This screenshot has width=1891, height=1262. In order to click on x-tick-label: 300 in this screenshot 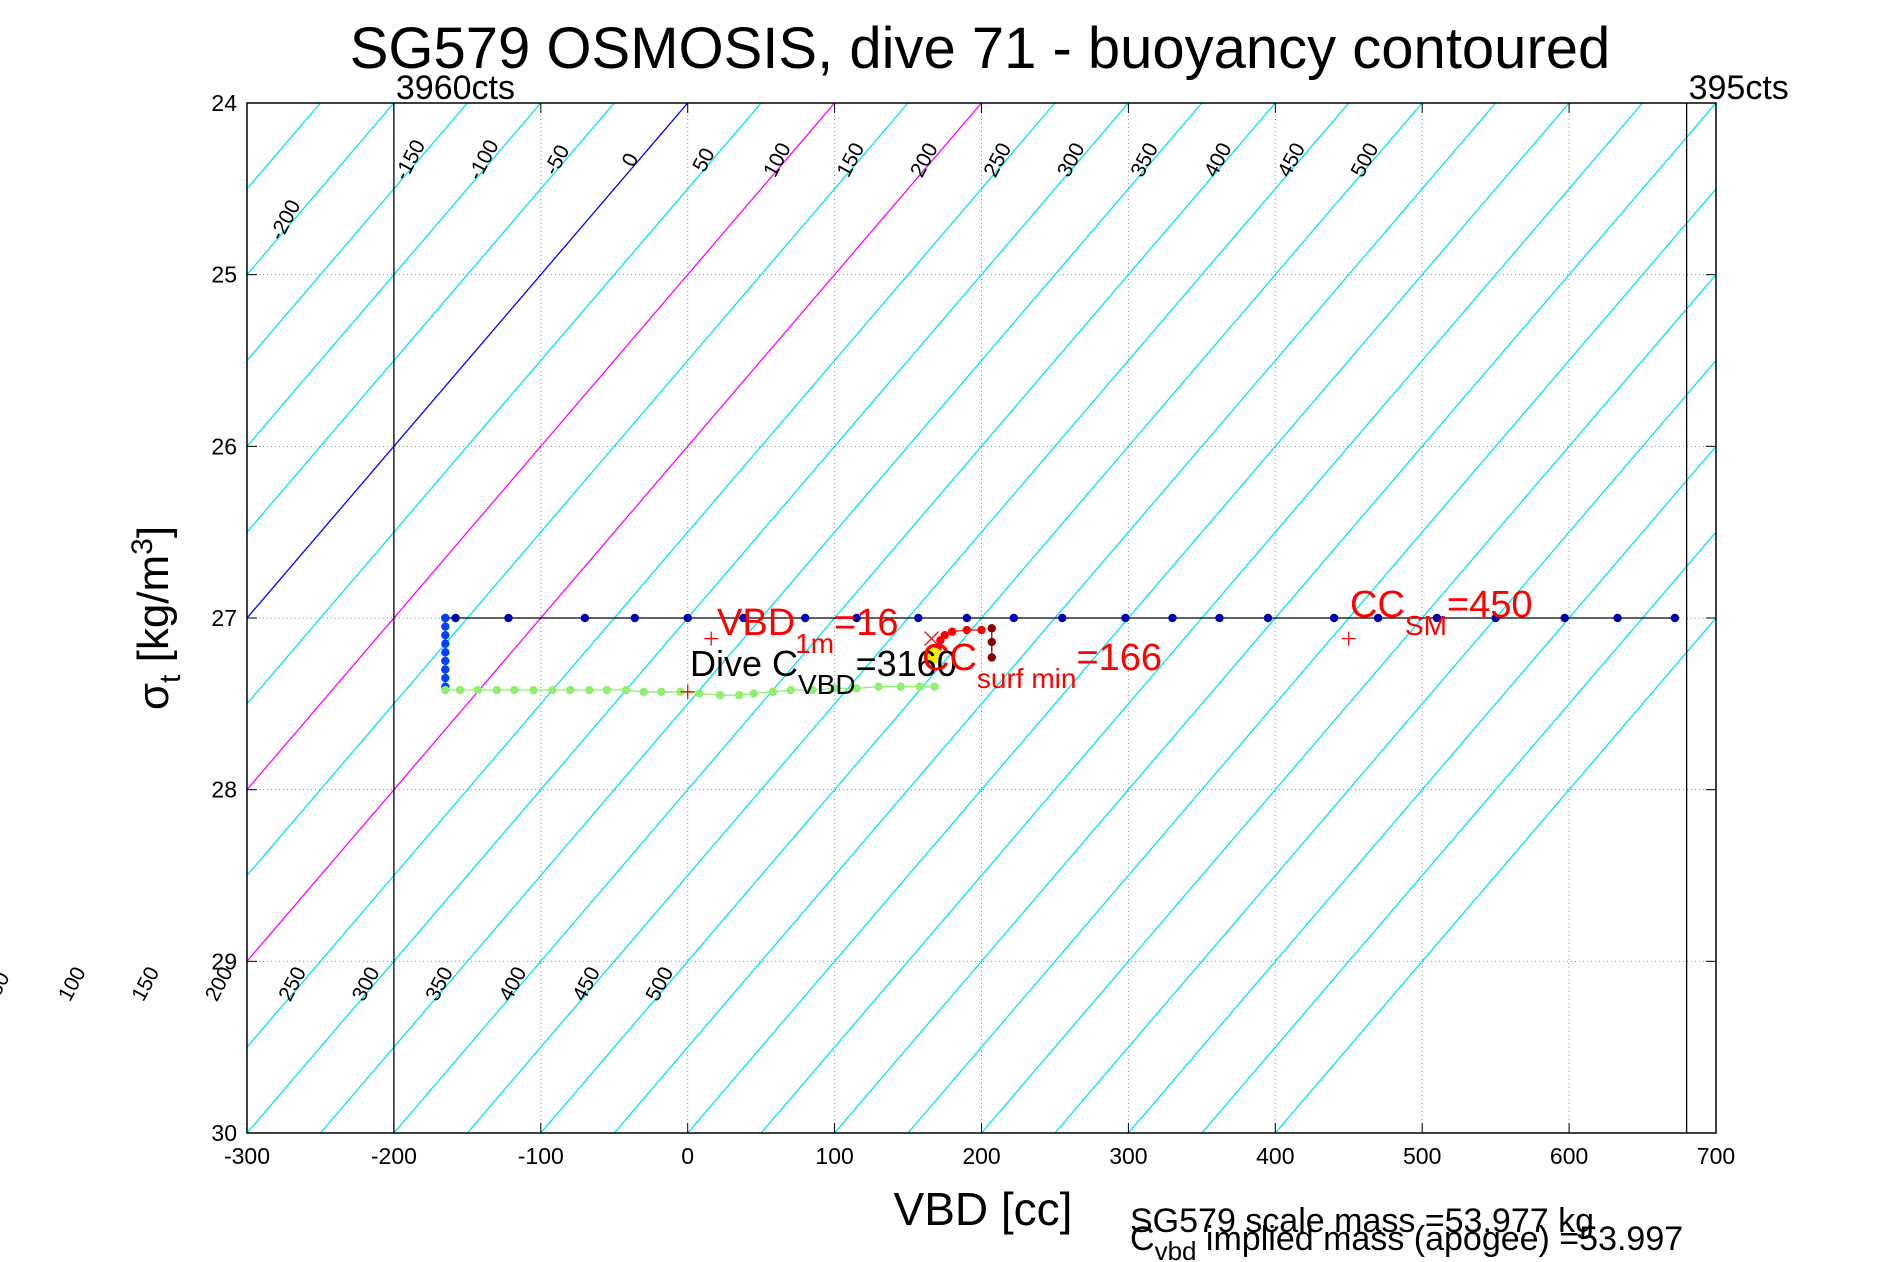, I will do `click(1128, 1156)`.